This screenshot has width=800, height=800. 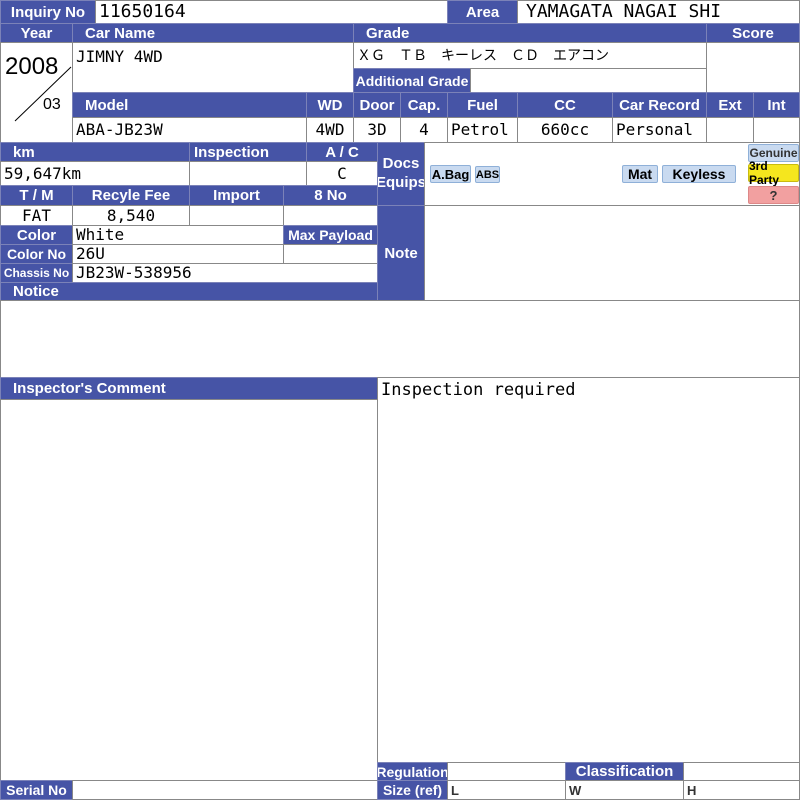 What do you see at coordinates (776, 130) in the screenshot?
I see `int-value` at bounding box center [776, 130].